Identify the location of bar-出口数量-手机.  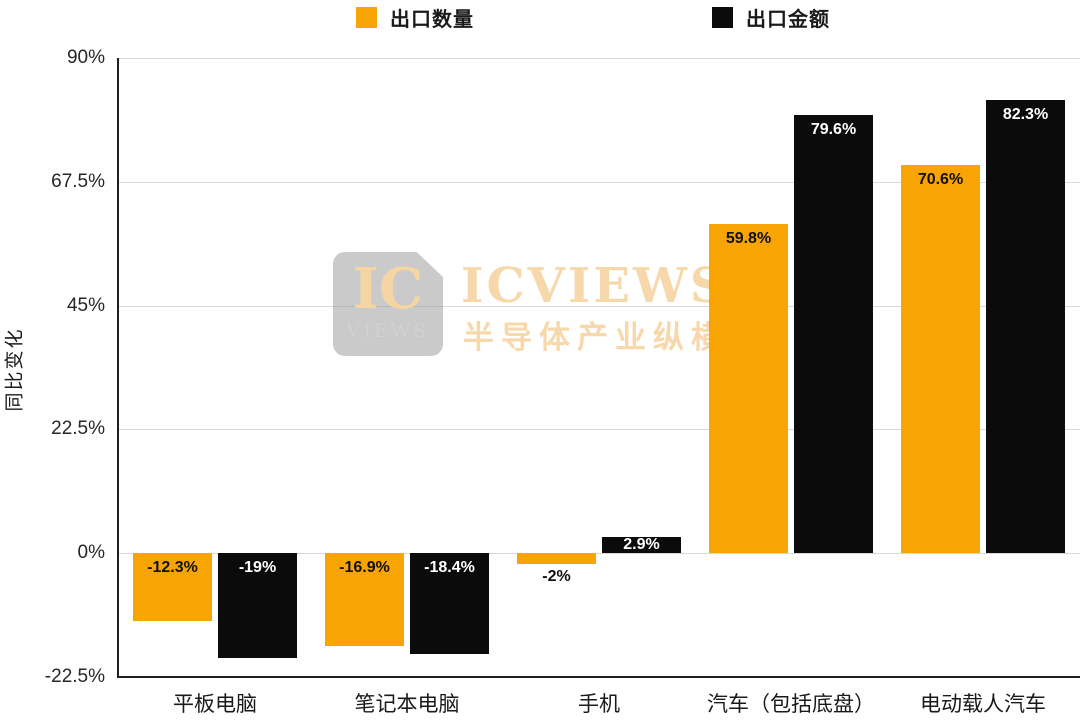
(556, 558).